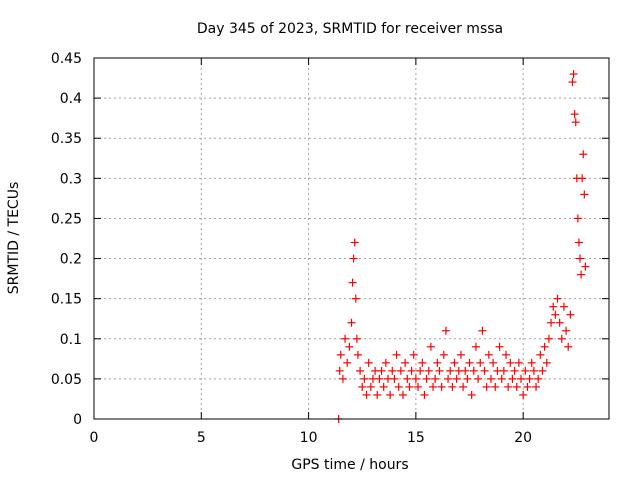 Image resolution: width=640 pixels, height=480 pixels. What do you see at coordinates (71, 179) in the screenshot?
I see `y-tick-label: 0.3` at bounding box center [71, 179].